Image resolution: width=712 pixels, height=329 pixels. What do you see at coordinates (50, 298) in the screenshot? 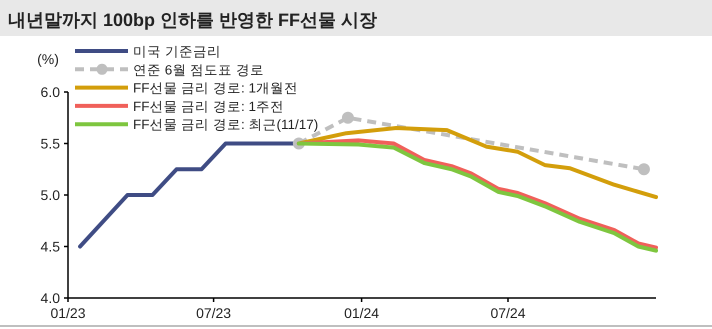
I see `y-tick-label: 4.0` at bounding box center [50, 298].